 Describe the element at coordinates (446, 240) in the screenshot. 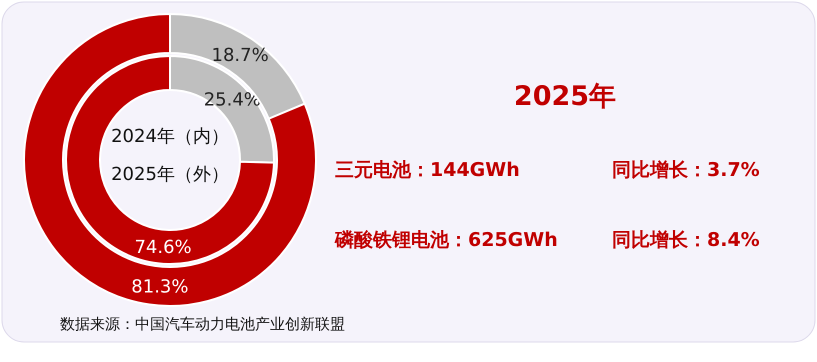

I see `text: 磷酸铁锂电池：625GWh` at that location.